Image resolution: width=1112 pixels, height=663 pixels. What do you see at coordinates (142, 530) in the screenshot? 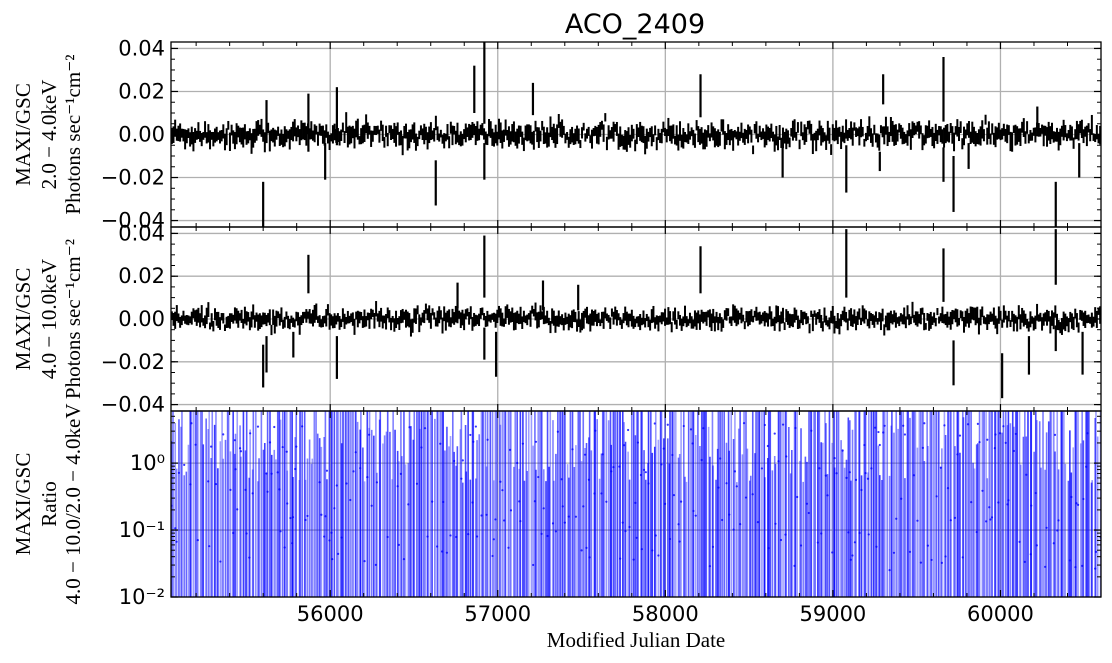
I see `y-tick-label: 10⁻¹` at bounding box center [142, 530].